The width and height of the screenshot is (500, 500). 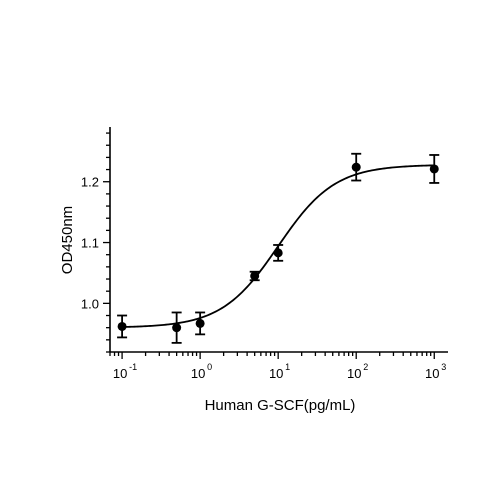 What do you see at coordinates (365, 367) in the screenshot?
I see `x-tick-exponent: 2` at bounding box center [365, 367].